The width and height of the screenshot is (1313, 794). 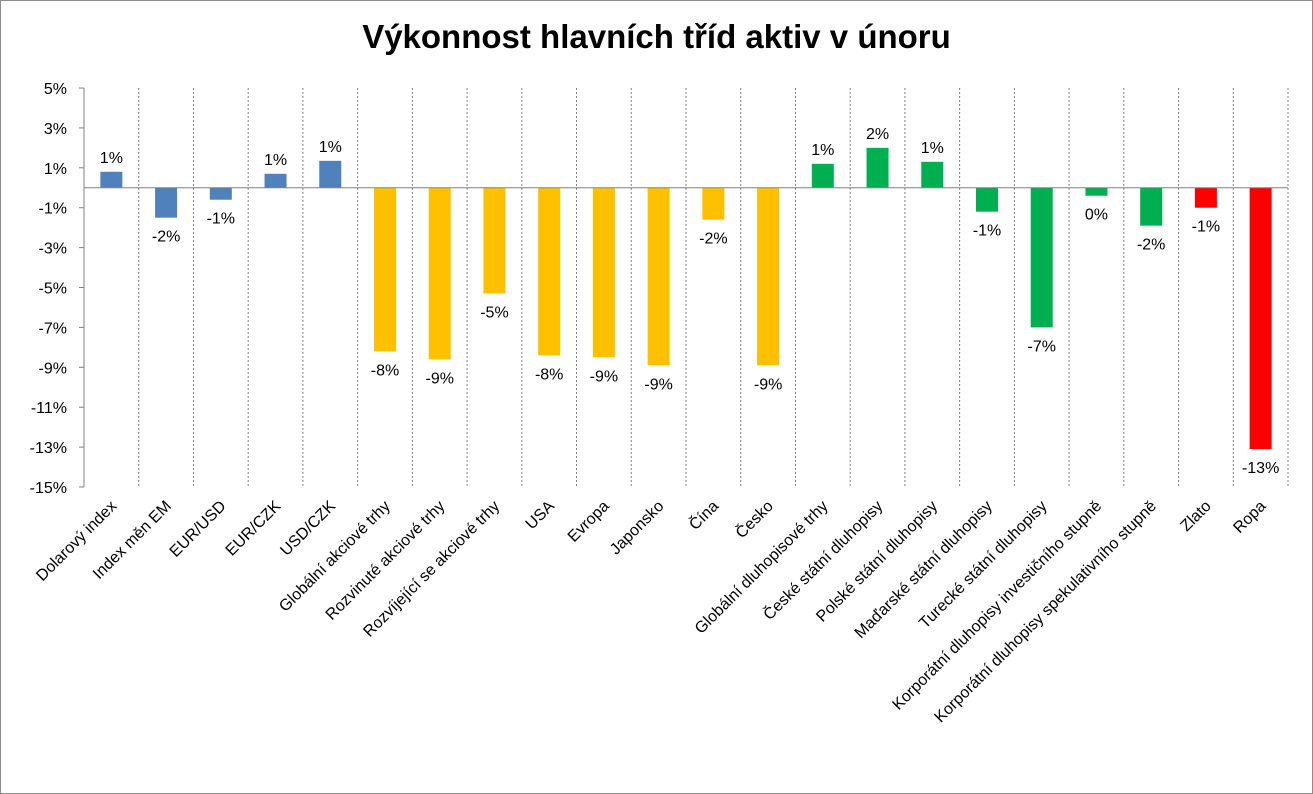 What do you see at coordinates (877, 134) in the screenshot?
I see `data-label: 2%` at bounding box center [877, 134].